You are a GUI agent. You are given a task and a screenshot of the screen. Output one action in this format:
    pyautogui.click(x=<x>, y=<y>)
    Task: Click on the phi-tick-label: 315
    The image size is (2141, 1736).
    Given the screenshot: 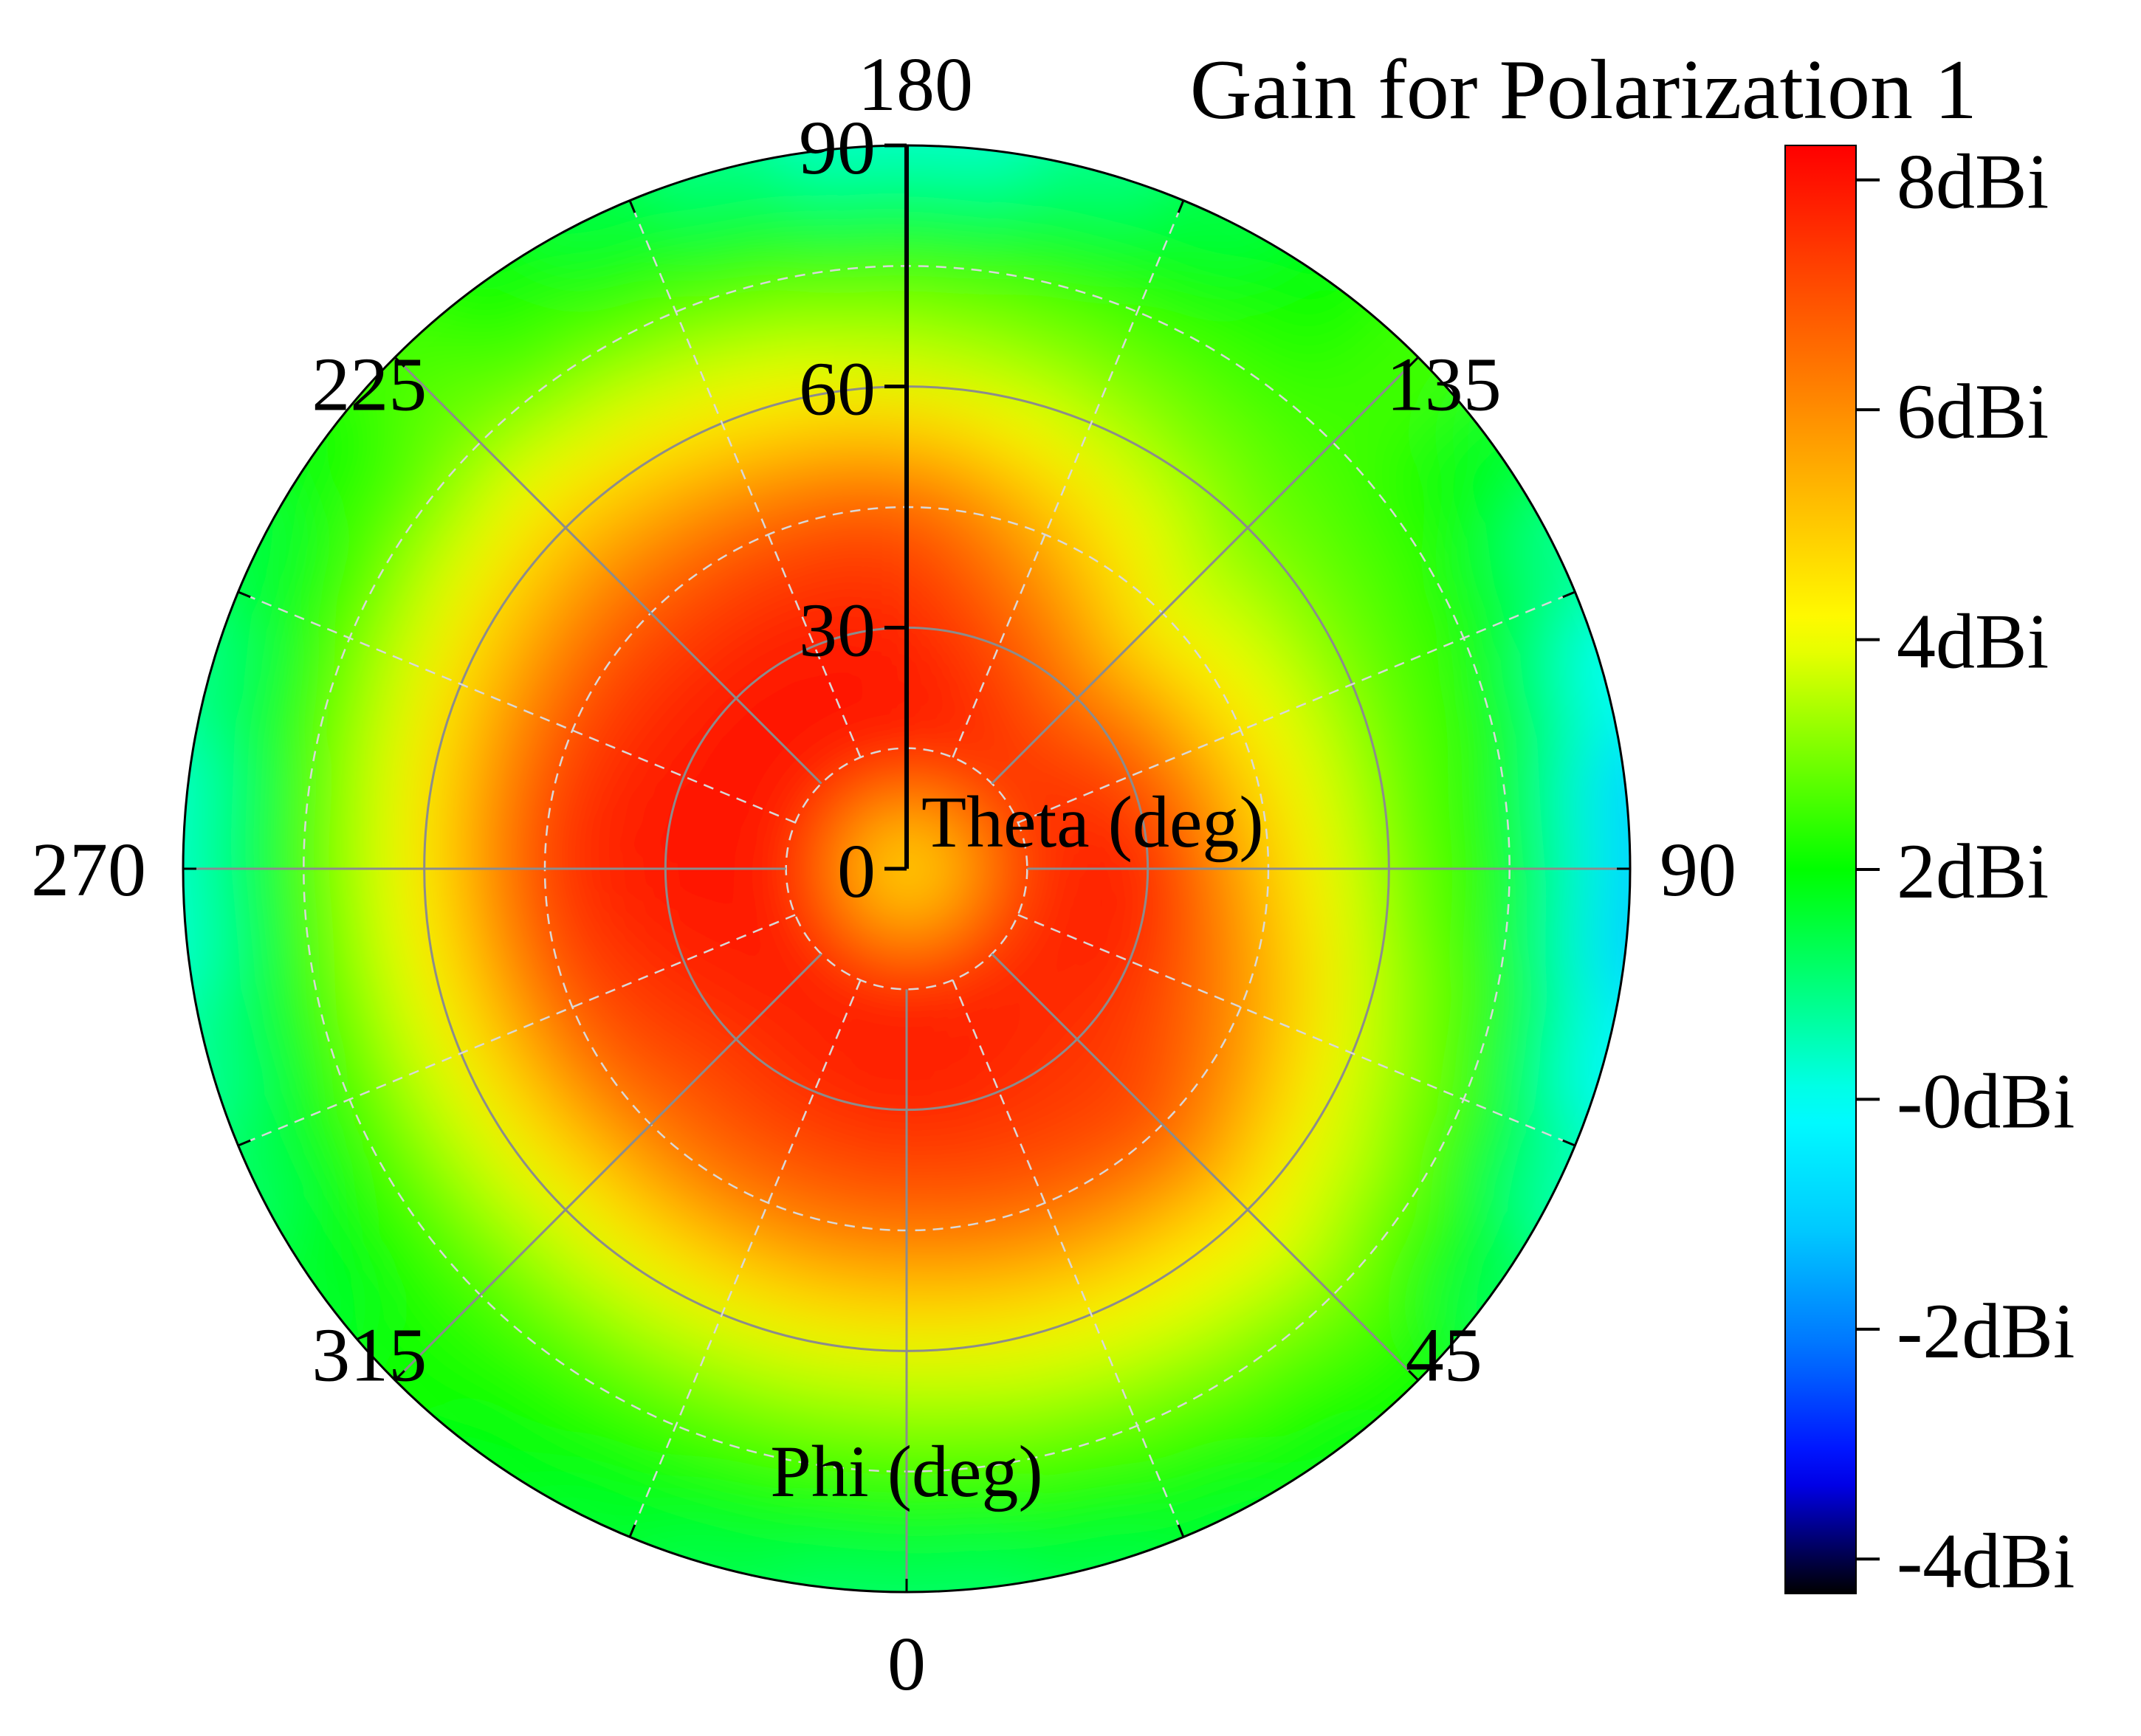 What is the action you would take?
    pyautogui.click(x=370, y=1355)
    